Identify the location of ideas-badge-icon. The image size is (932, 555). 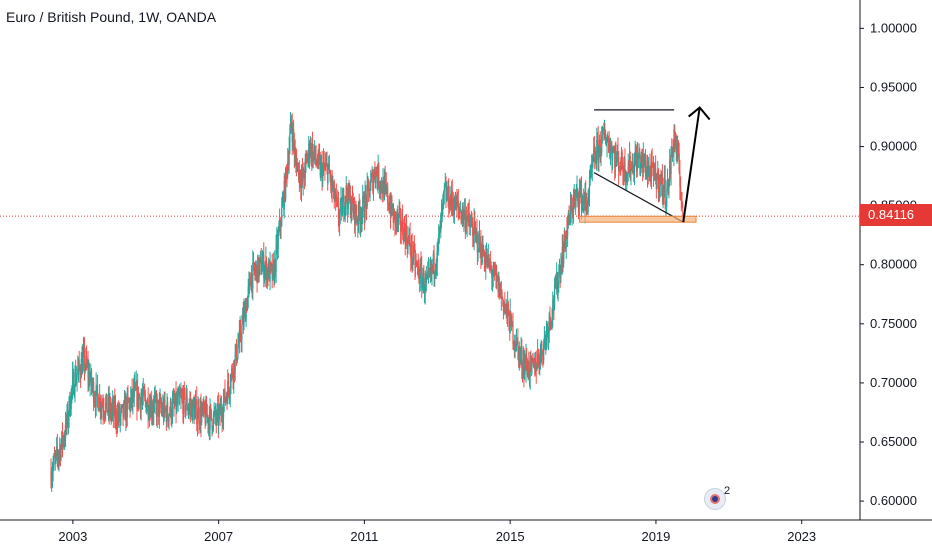
(715, 499).